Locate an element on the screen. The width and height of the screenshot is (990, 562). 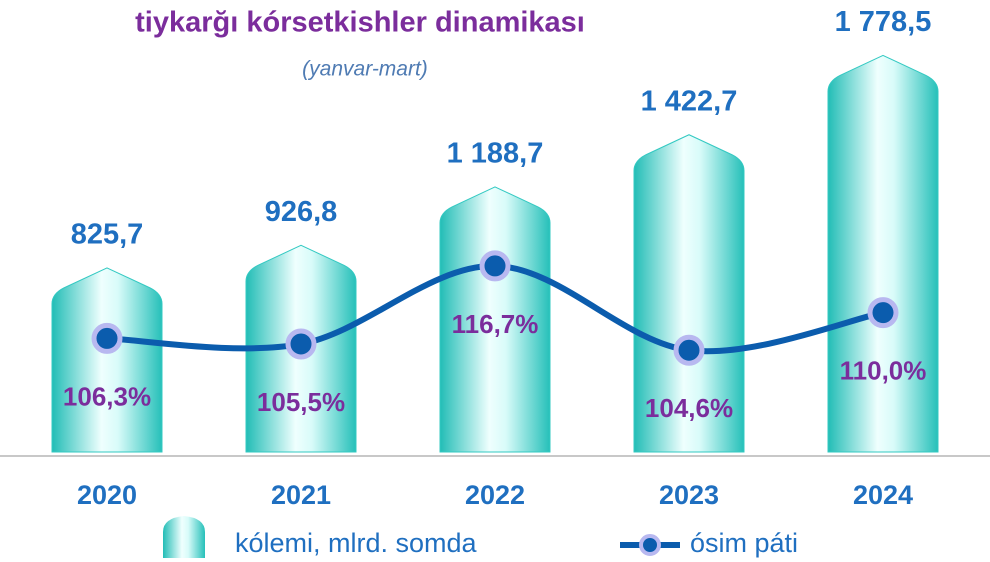
x-tick-label: 2022 is located at coordinates (495, 495).